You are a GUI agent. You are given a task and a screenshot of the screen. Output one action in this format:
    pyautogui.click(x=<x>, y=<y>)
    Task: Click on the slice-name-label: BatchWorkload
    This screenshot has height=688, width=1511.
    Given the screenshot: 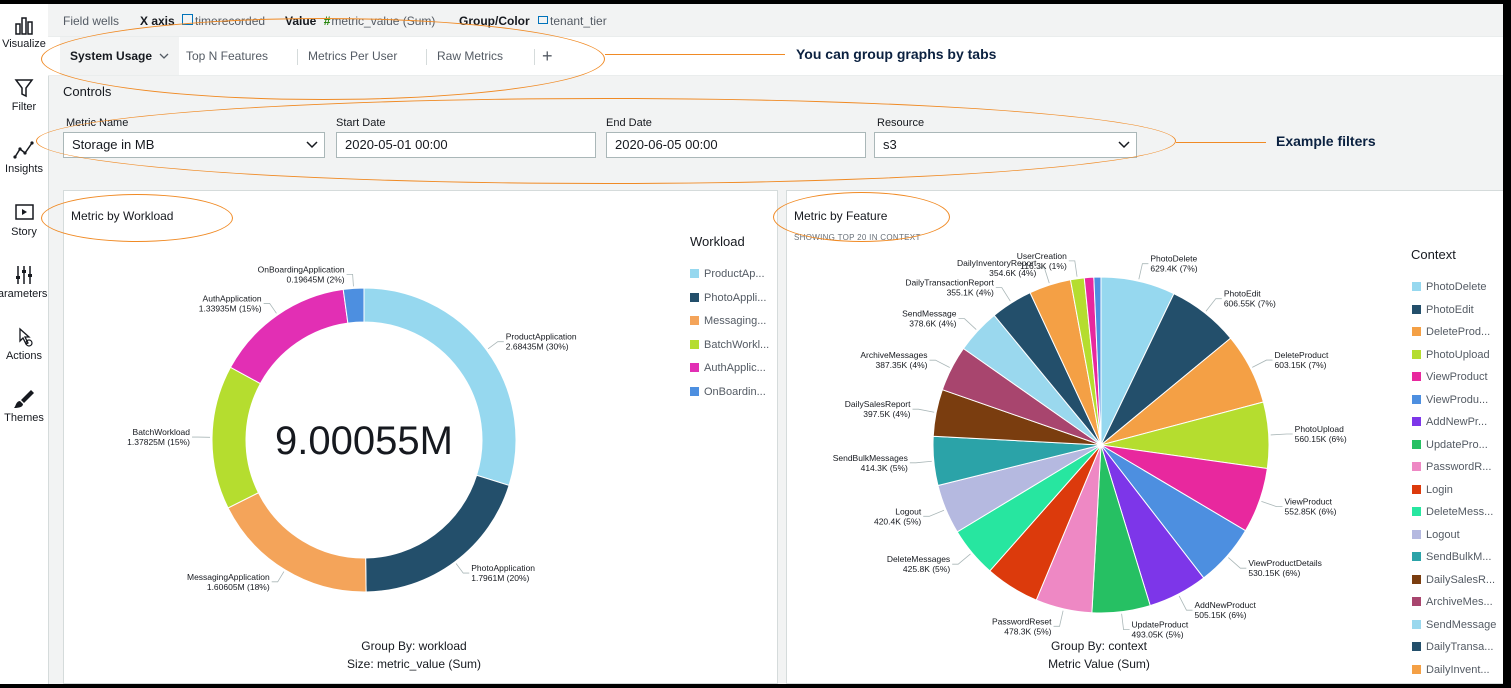 What is the action you would take?
    pyautogui.click(x=162, y=432)
    